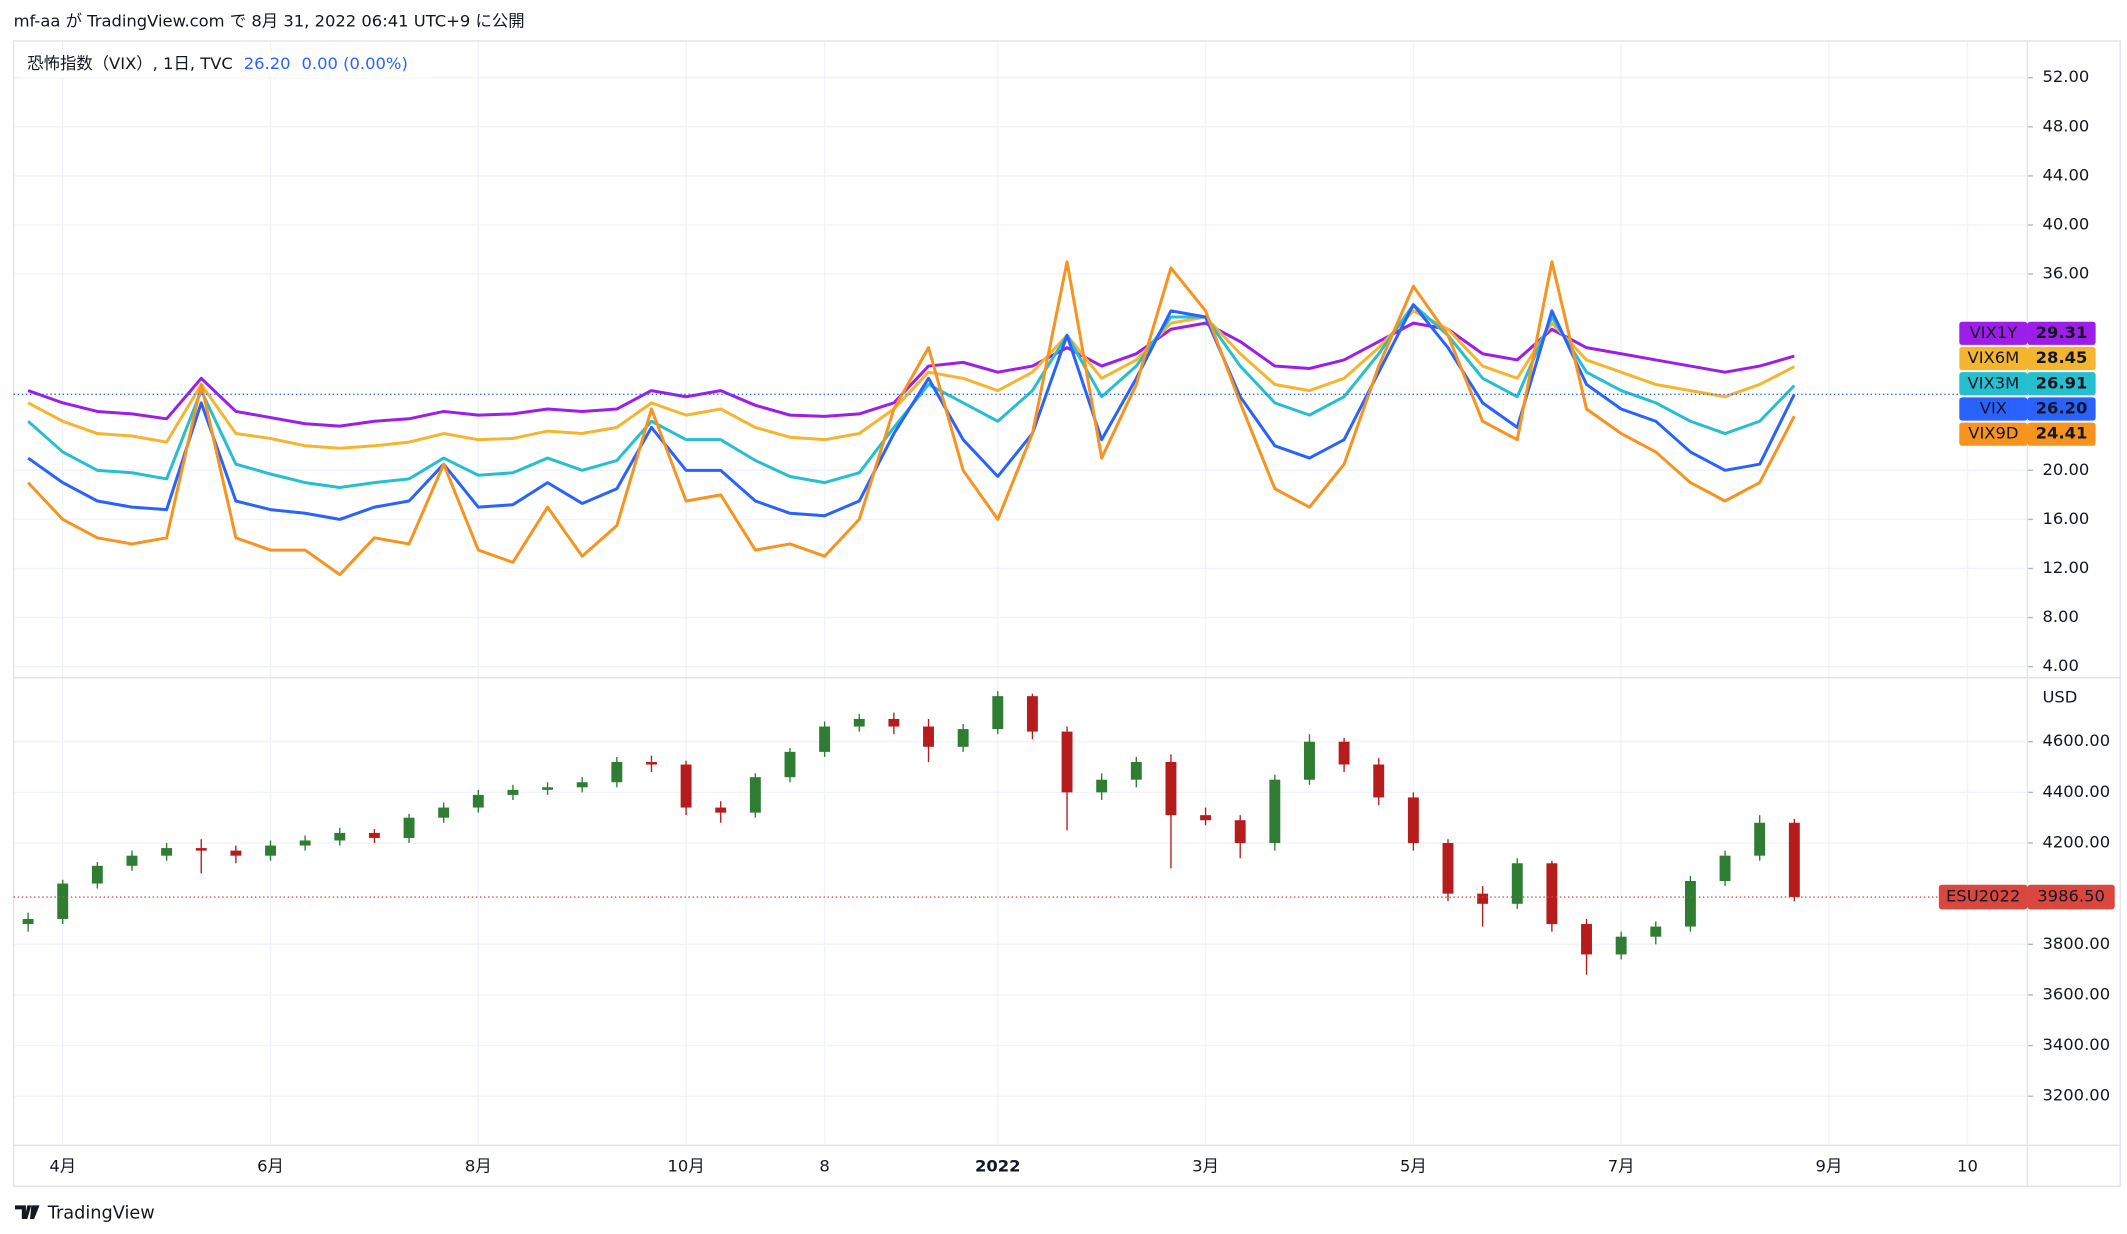 This screenshot has height=1234, width=2127. Describe the element at coordinates (1621, 1166) in the screenshot. I see `x-tick-label: 7月` at that location.